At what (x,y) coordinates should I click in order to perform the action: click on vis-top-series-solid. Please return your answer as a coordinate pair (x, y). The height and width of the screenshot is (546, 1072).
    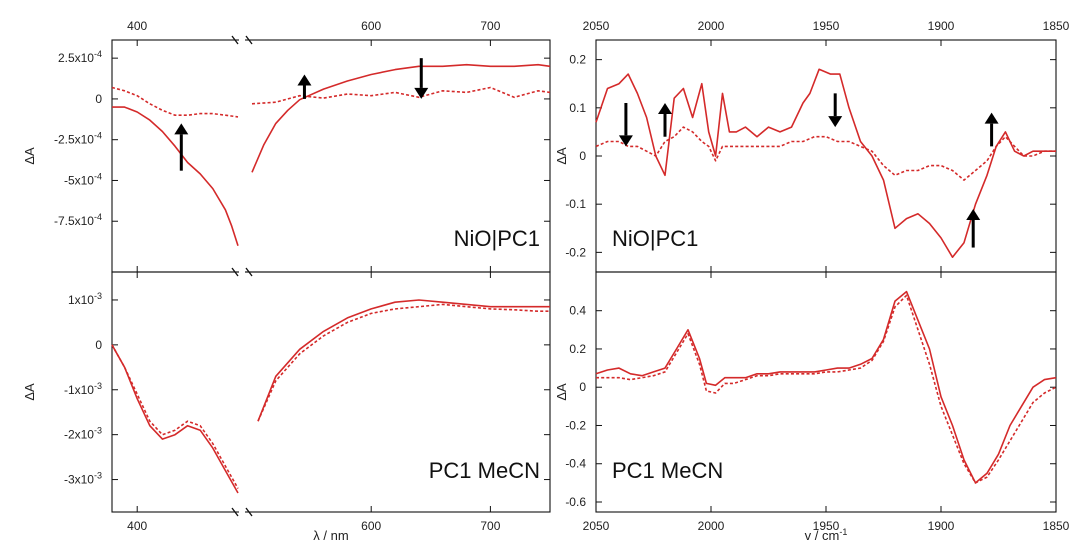
    Looking at the image, I should click on (331, 154).